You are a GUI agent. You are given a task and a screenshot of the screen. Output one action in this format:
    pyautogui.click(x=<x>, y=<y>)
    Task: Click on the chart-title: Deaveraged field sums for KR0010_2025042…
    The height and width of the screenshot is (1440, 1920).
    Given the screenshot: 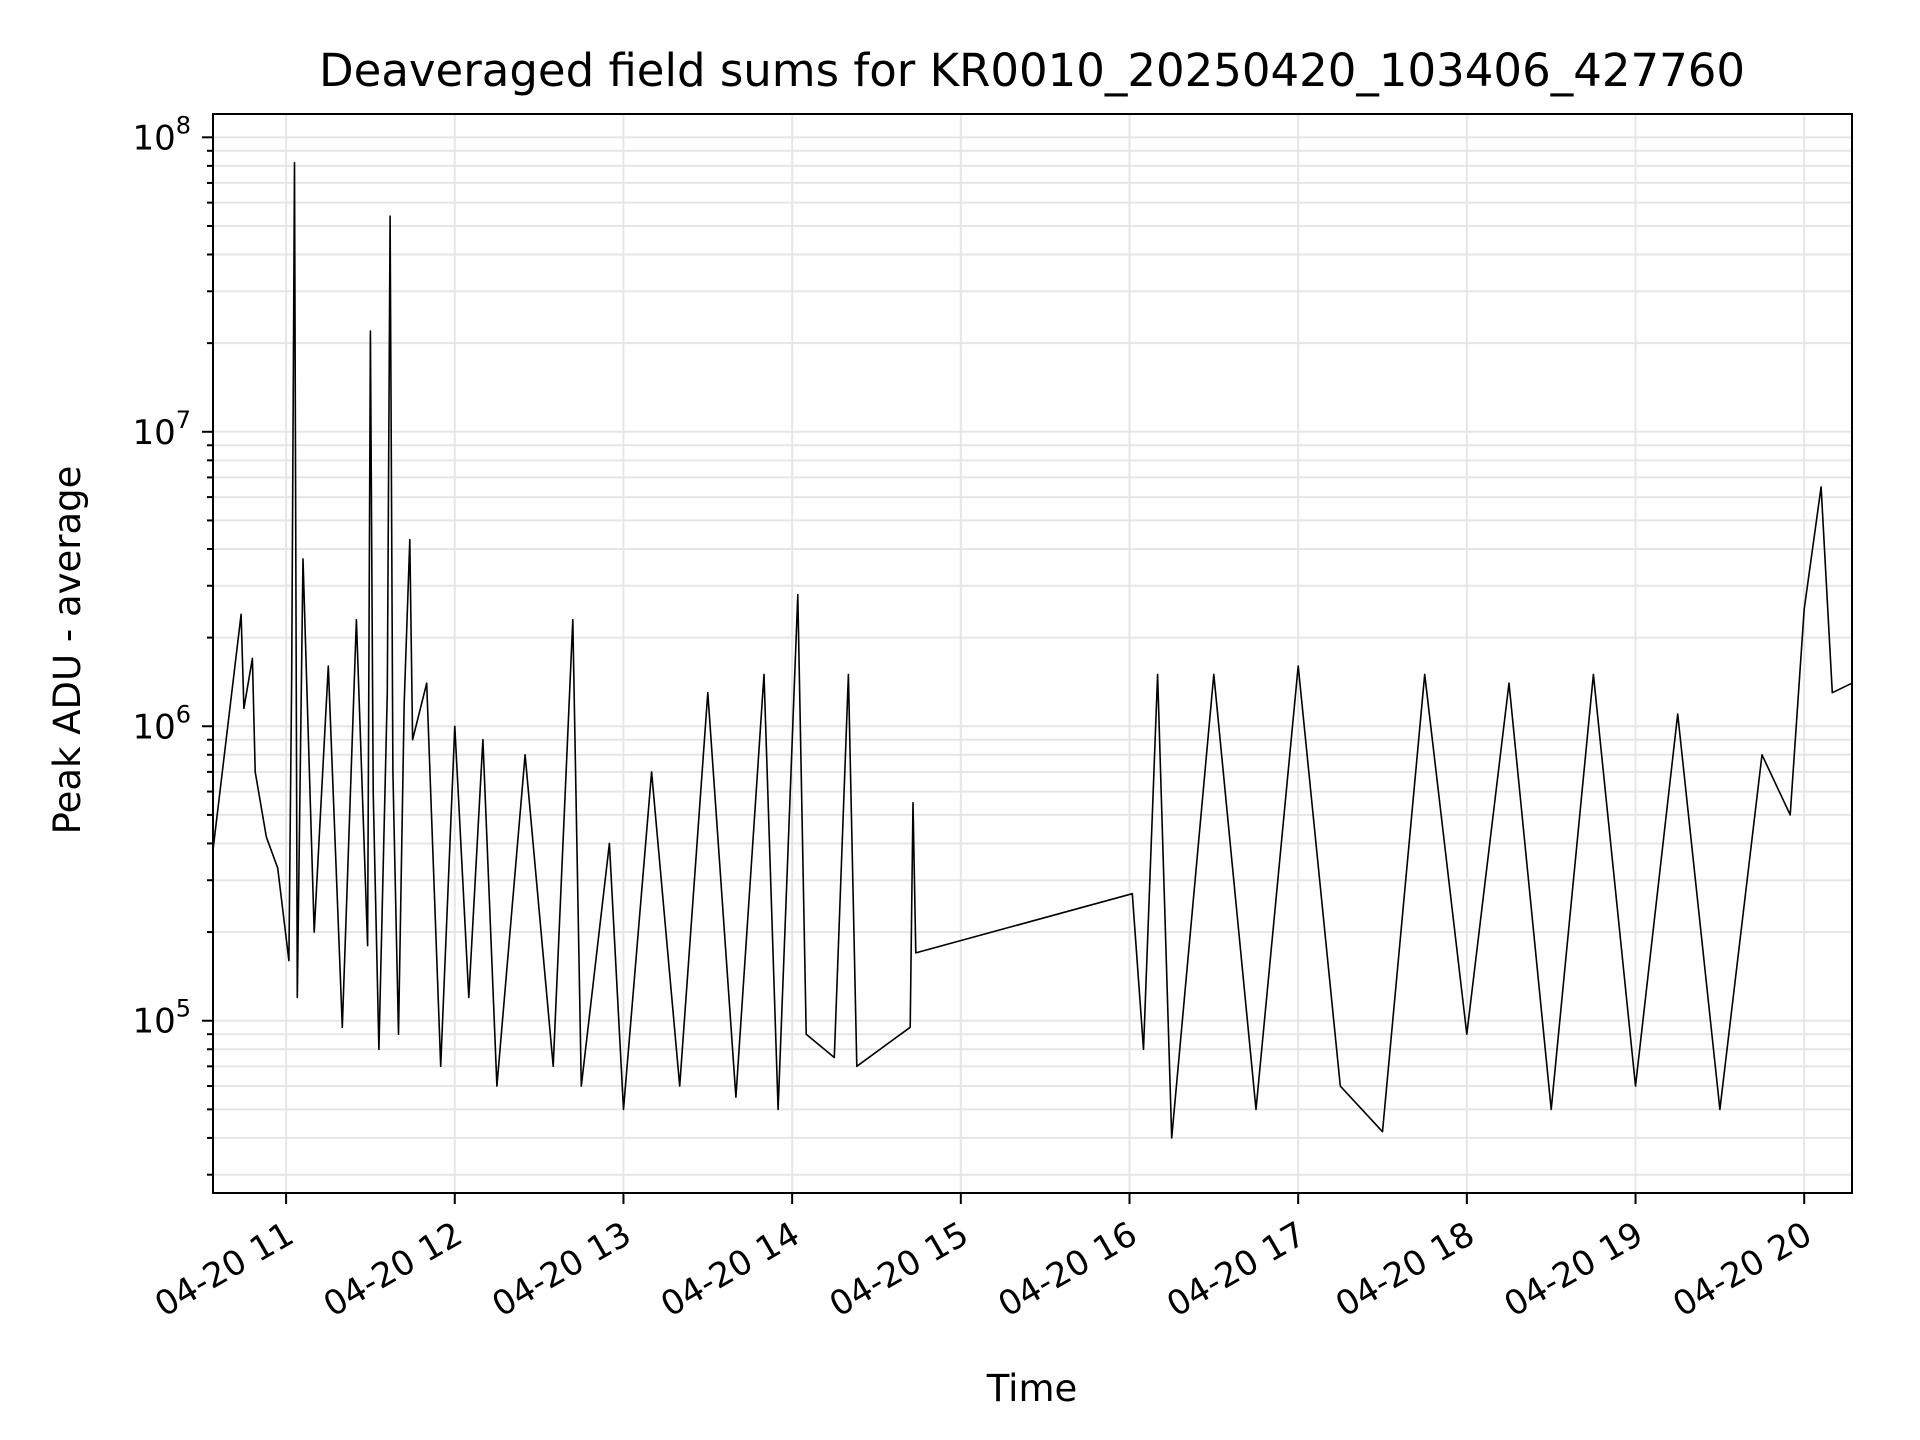 What is the action you would take?
    pyautogui.click(x=1032, y=70)
    